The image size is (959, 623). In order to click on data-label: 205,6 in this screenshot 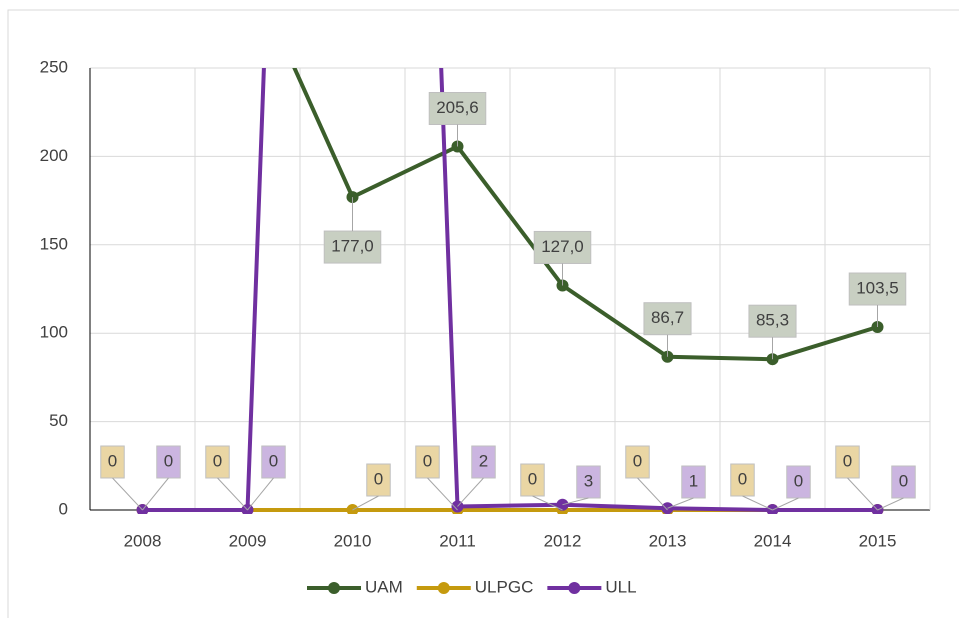, I will do `click(457, 107)`.